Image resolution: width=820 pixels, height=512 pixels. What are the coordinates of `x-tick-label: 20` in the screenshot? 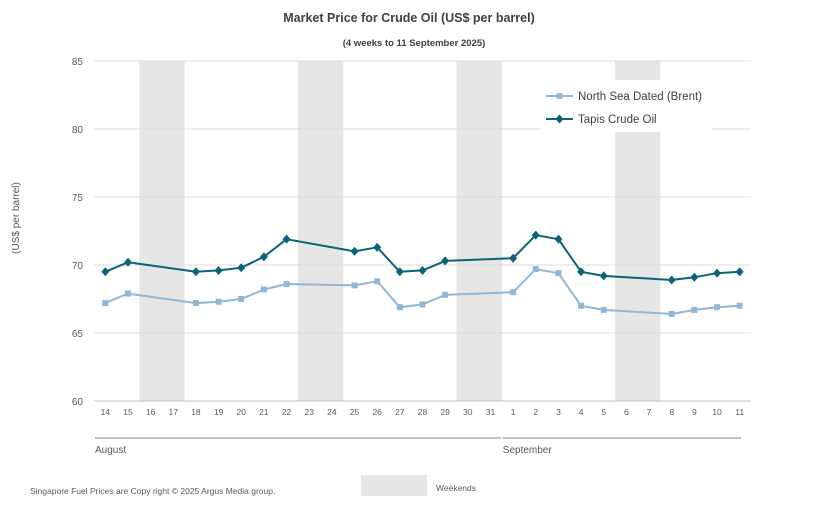 It's located at (242, 412).